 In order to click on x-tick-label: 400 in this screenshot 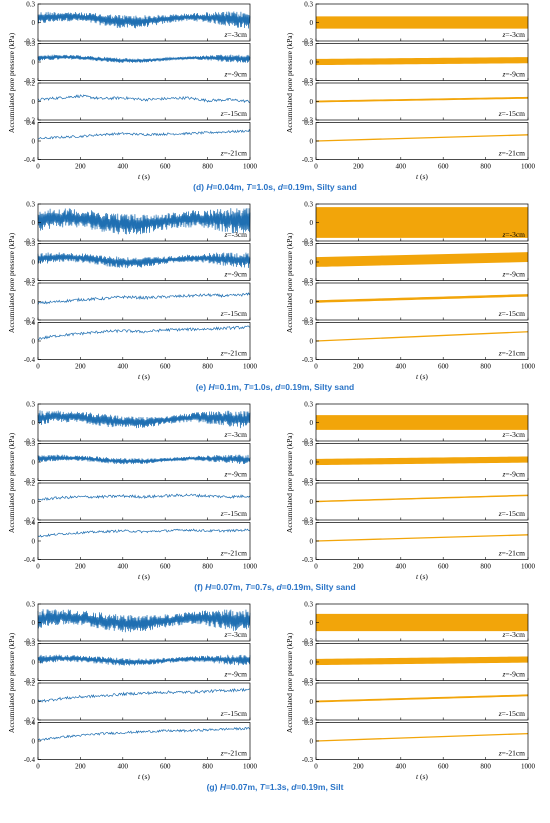, I will do `click(123, 367)`.